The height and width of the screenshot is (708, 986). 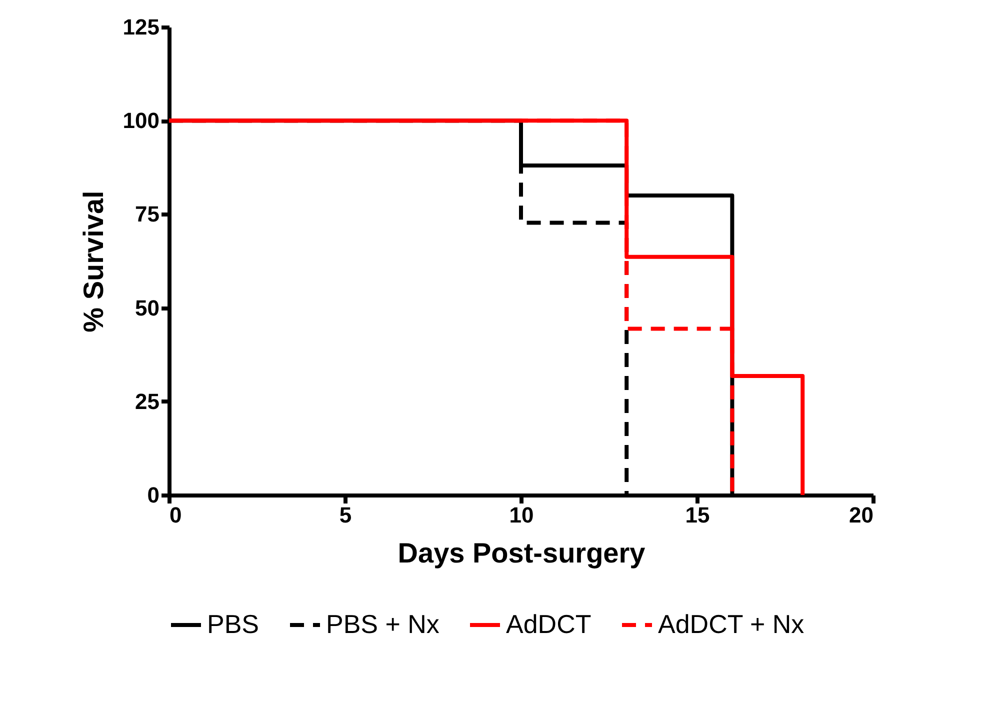 I want to click on x-tick-label: 5, so click(x=345, y=515).